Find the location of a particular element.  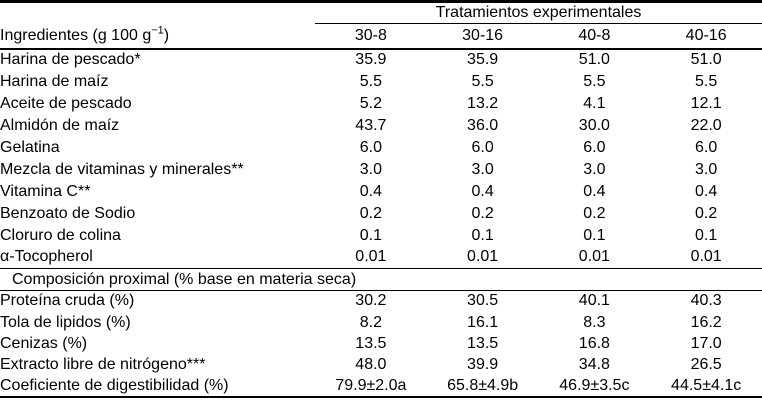

table-row: Harina de pescado* 35.9 35.9 51.0 51.0 is located at coordinates (381, 60).